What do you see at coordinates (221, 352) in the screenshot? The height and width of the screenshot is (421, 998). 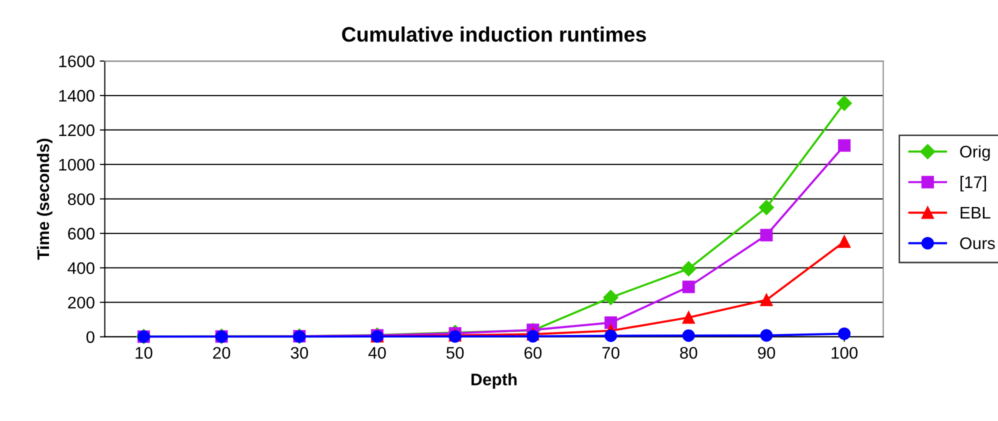 I see `x-tick-label: 20` at bounding box center [221, 352].